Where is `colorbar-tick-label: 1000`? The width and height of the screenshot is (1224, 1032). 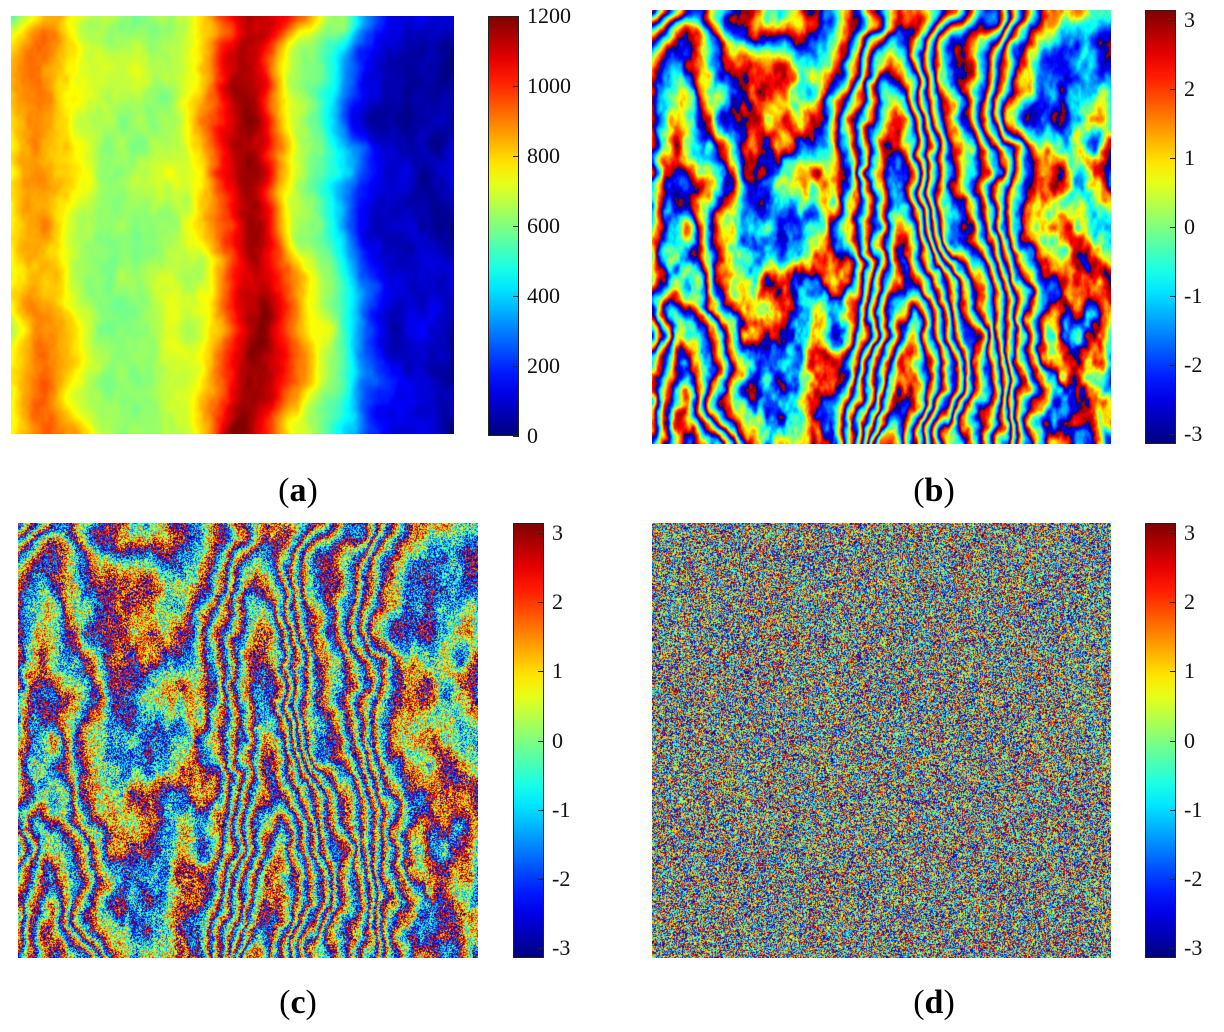 colorbar-tick-label: 1000 is located at coordinates (549, 85).